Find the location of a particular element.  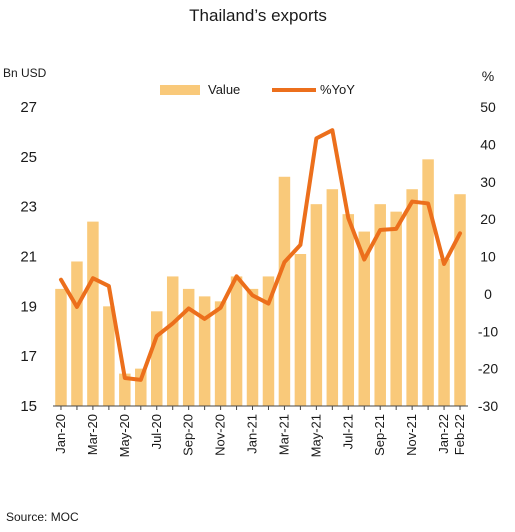

right-tick-label: -10 is located at coordinates (488, 331).